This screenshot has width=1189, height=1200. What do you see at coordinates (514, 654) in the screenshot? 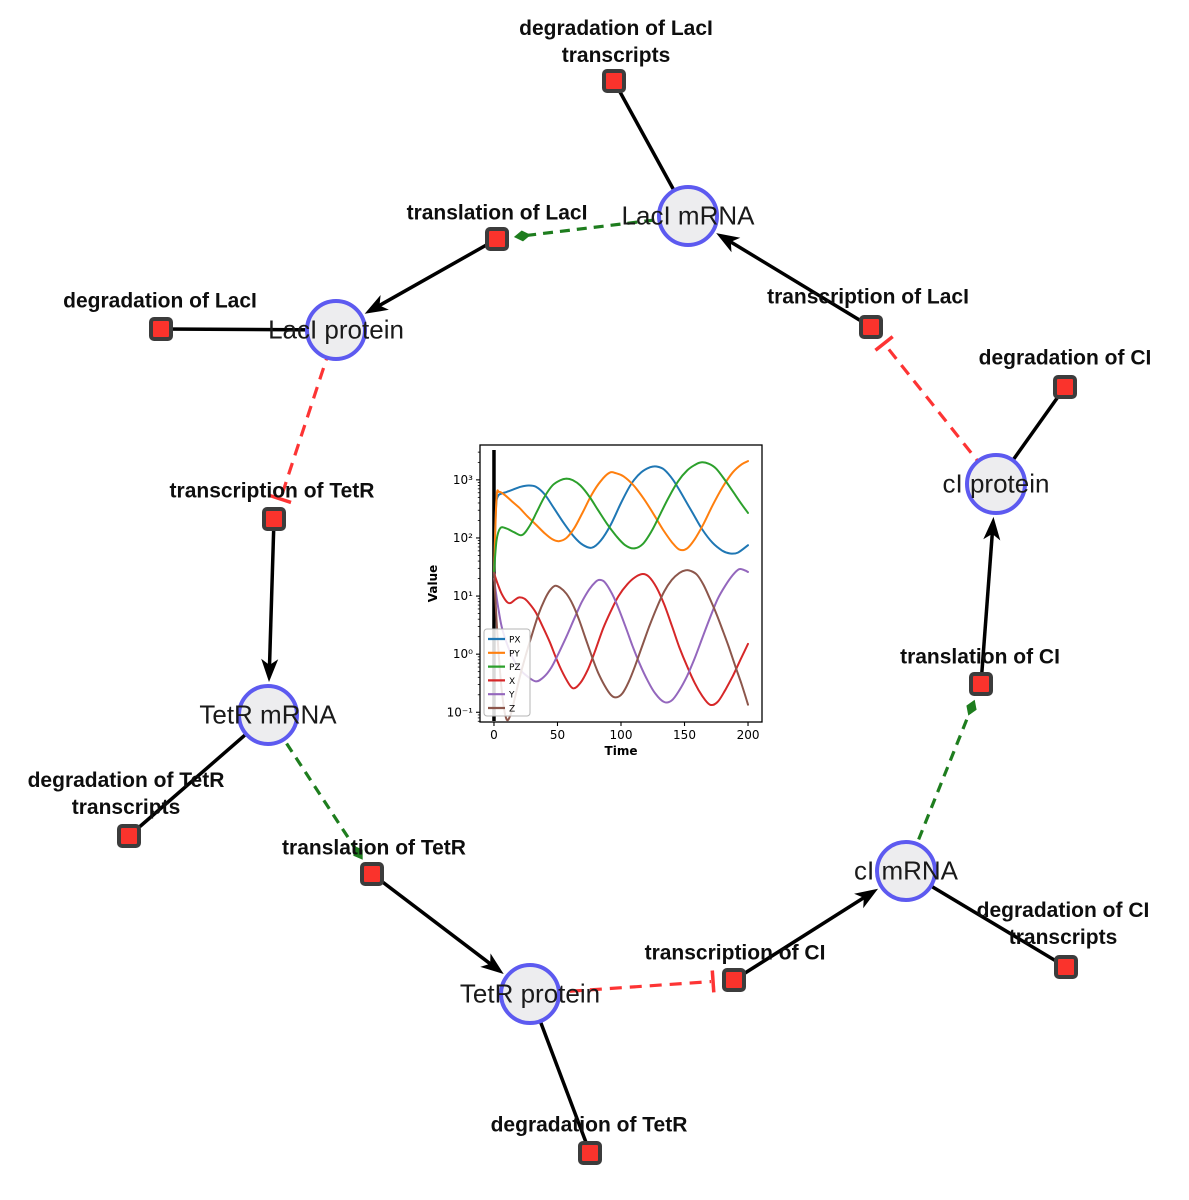
I see `chart-legend-label-PY: PY` at bounding box center [514, 654].